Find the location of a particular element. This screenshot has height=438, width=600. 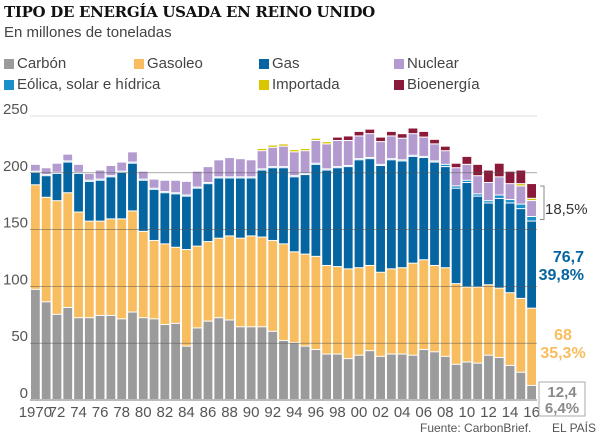

legend-swatch-gasoleo is located at coordinates (139, 63).